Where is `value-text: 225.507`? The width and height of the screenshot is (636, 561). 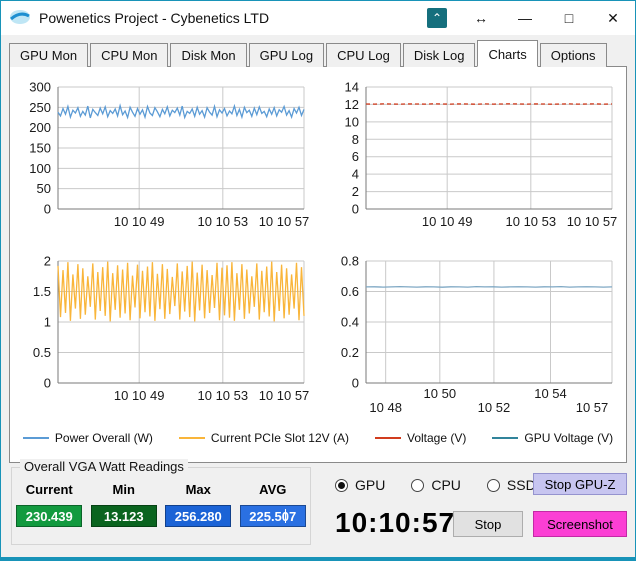 value-text: 225.507 is located at coordinates (273, 516).